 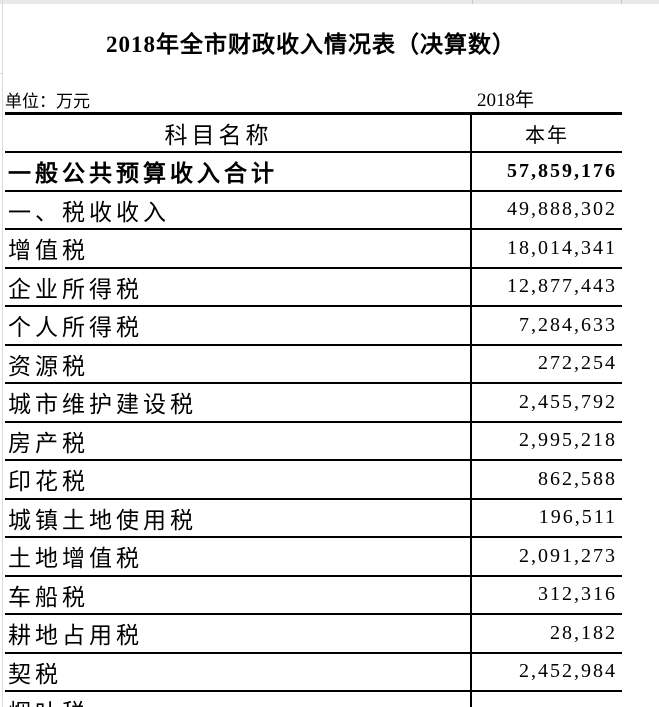 What do you see at coordinates (238, 671) in the screenshot?
I see `subject-cell: 契税` at bounding box center [238, 671].